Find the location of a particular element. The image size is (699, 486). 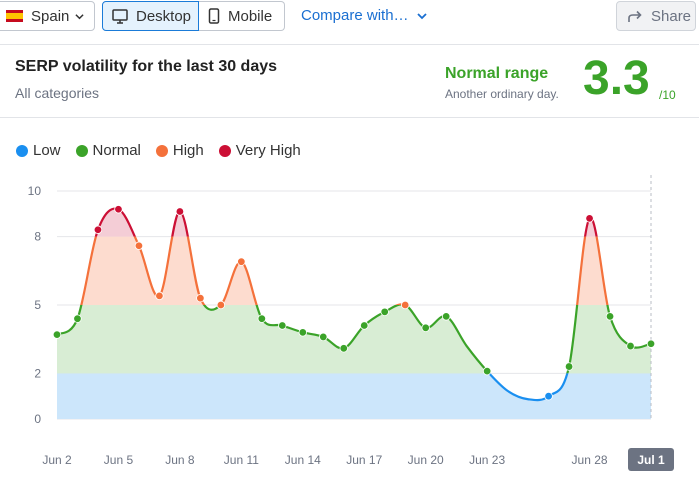

x-tick-highlight is located at coordinates (651, 459).